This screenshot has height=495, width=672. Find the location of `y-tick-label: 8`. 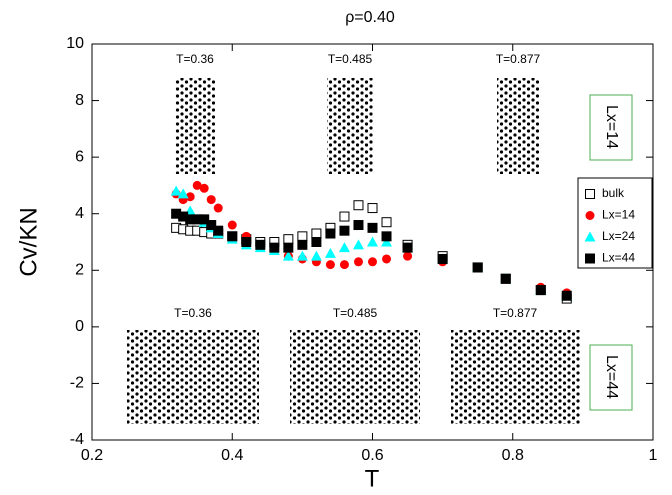

y-tick-label: 8 is located at coordinates (79, 100).